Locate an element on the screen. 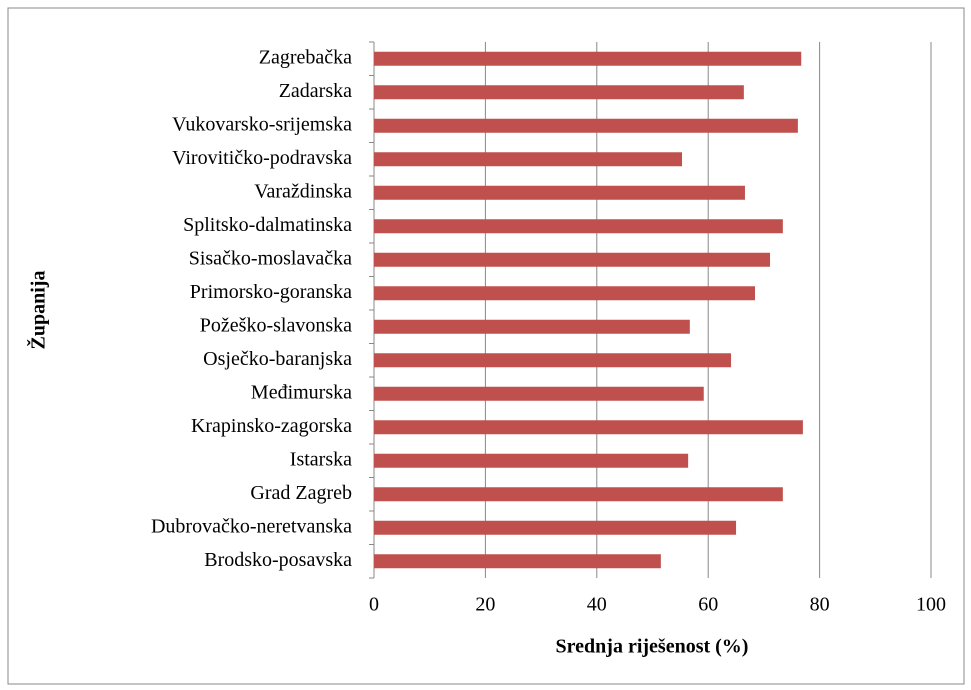  y-tick-label: Zadarska is located at coordinates (315, 91).